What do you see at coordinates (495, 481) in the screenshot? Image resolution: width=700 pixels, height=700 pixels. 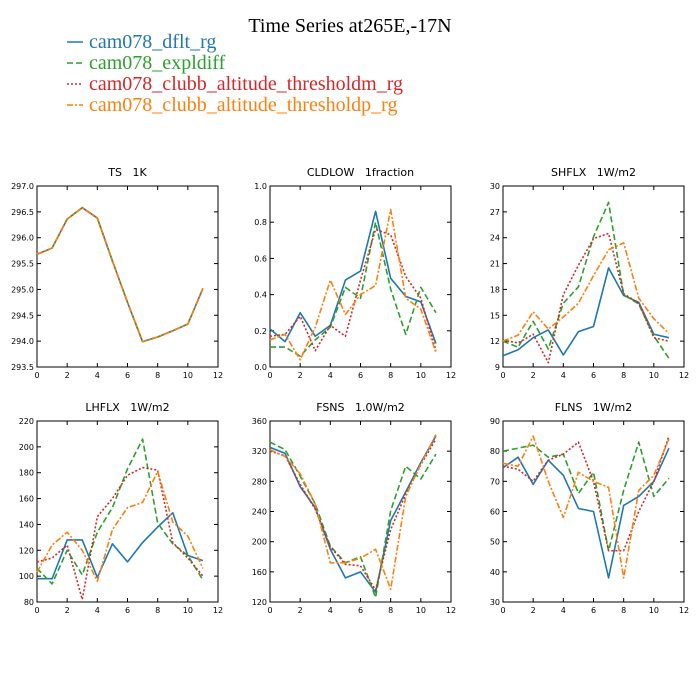 I see `y-tick-label: 70` at bounding box center [495, 481].